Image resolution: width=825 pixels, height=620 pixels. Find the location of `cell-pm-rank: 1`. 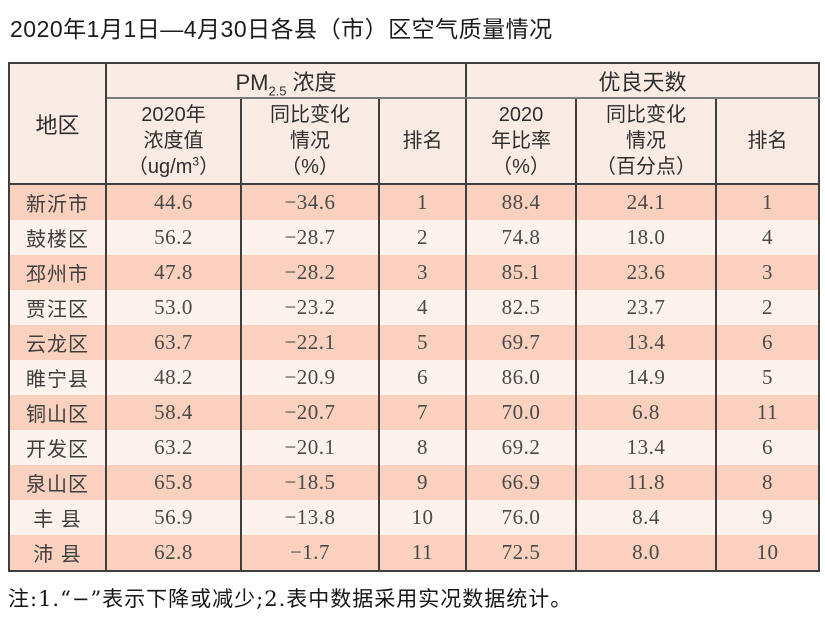

cell-pm-rank: 1 is located at coordinates (422, 202).